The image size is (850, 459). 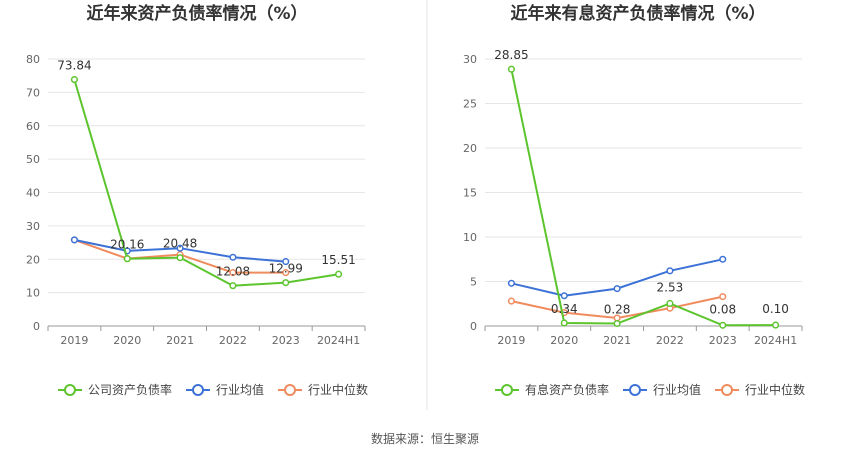 I want to click on y-tick-label: 40, so click(x=33, y=193).